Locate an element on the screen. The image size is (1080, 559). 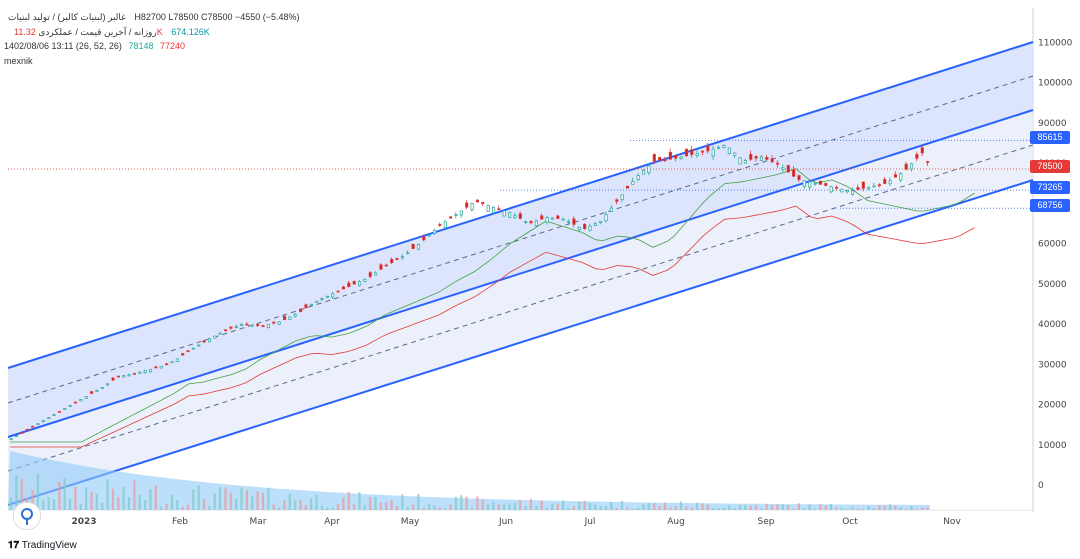
x-tick-label: Nov is located at coordinates (952, 522).